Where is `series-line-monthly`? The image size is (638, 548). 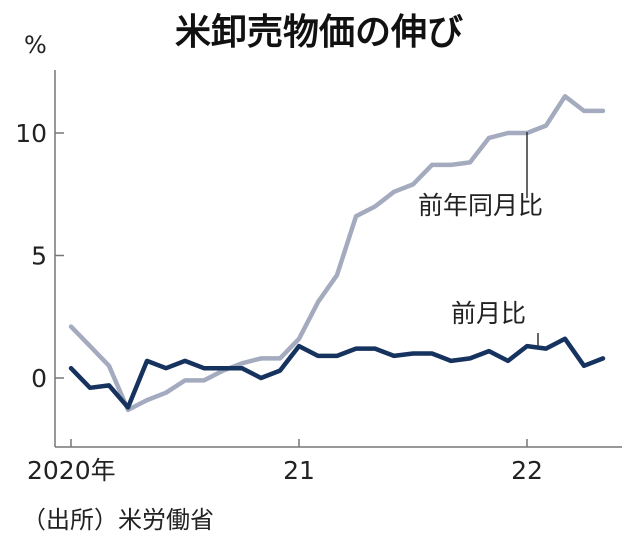
series-line-monthly is located at coordinates (337, 373).